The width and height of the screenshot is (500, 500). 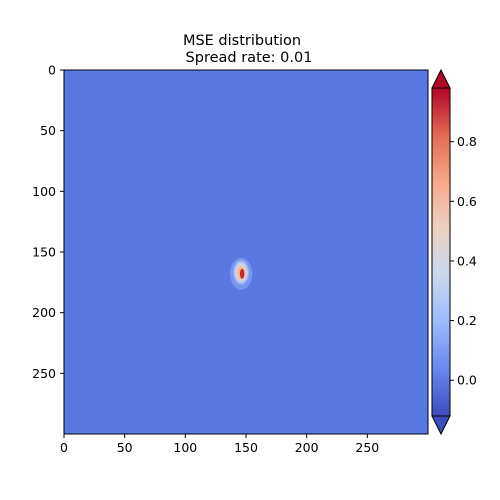 I want to click on y-tick-label: 50, so click(x=48, y=130).